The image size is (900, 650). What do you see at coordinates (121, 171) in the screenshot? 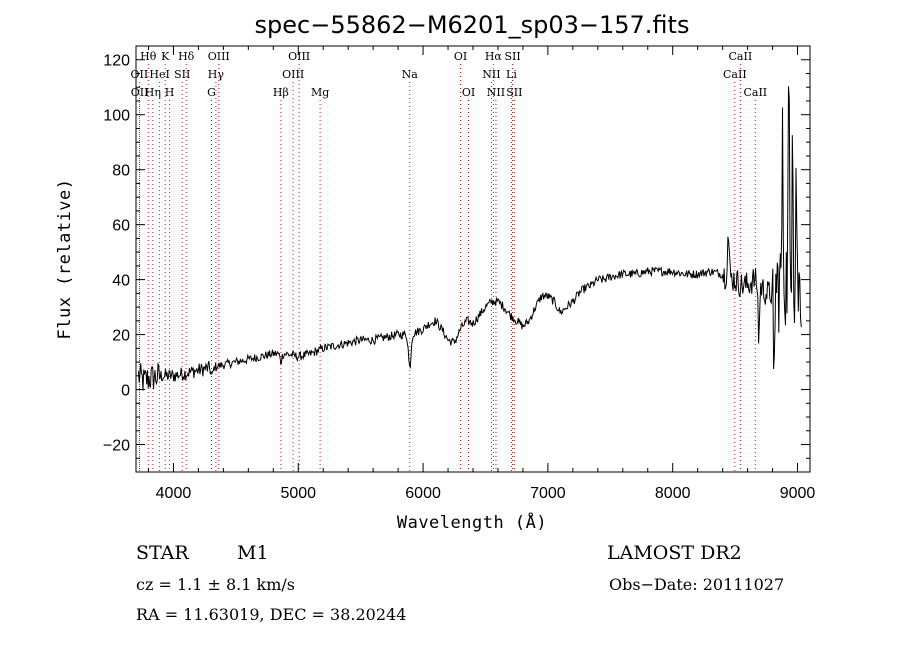
I see `y-tick-label: 80` at bounding box center [121, 171].